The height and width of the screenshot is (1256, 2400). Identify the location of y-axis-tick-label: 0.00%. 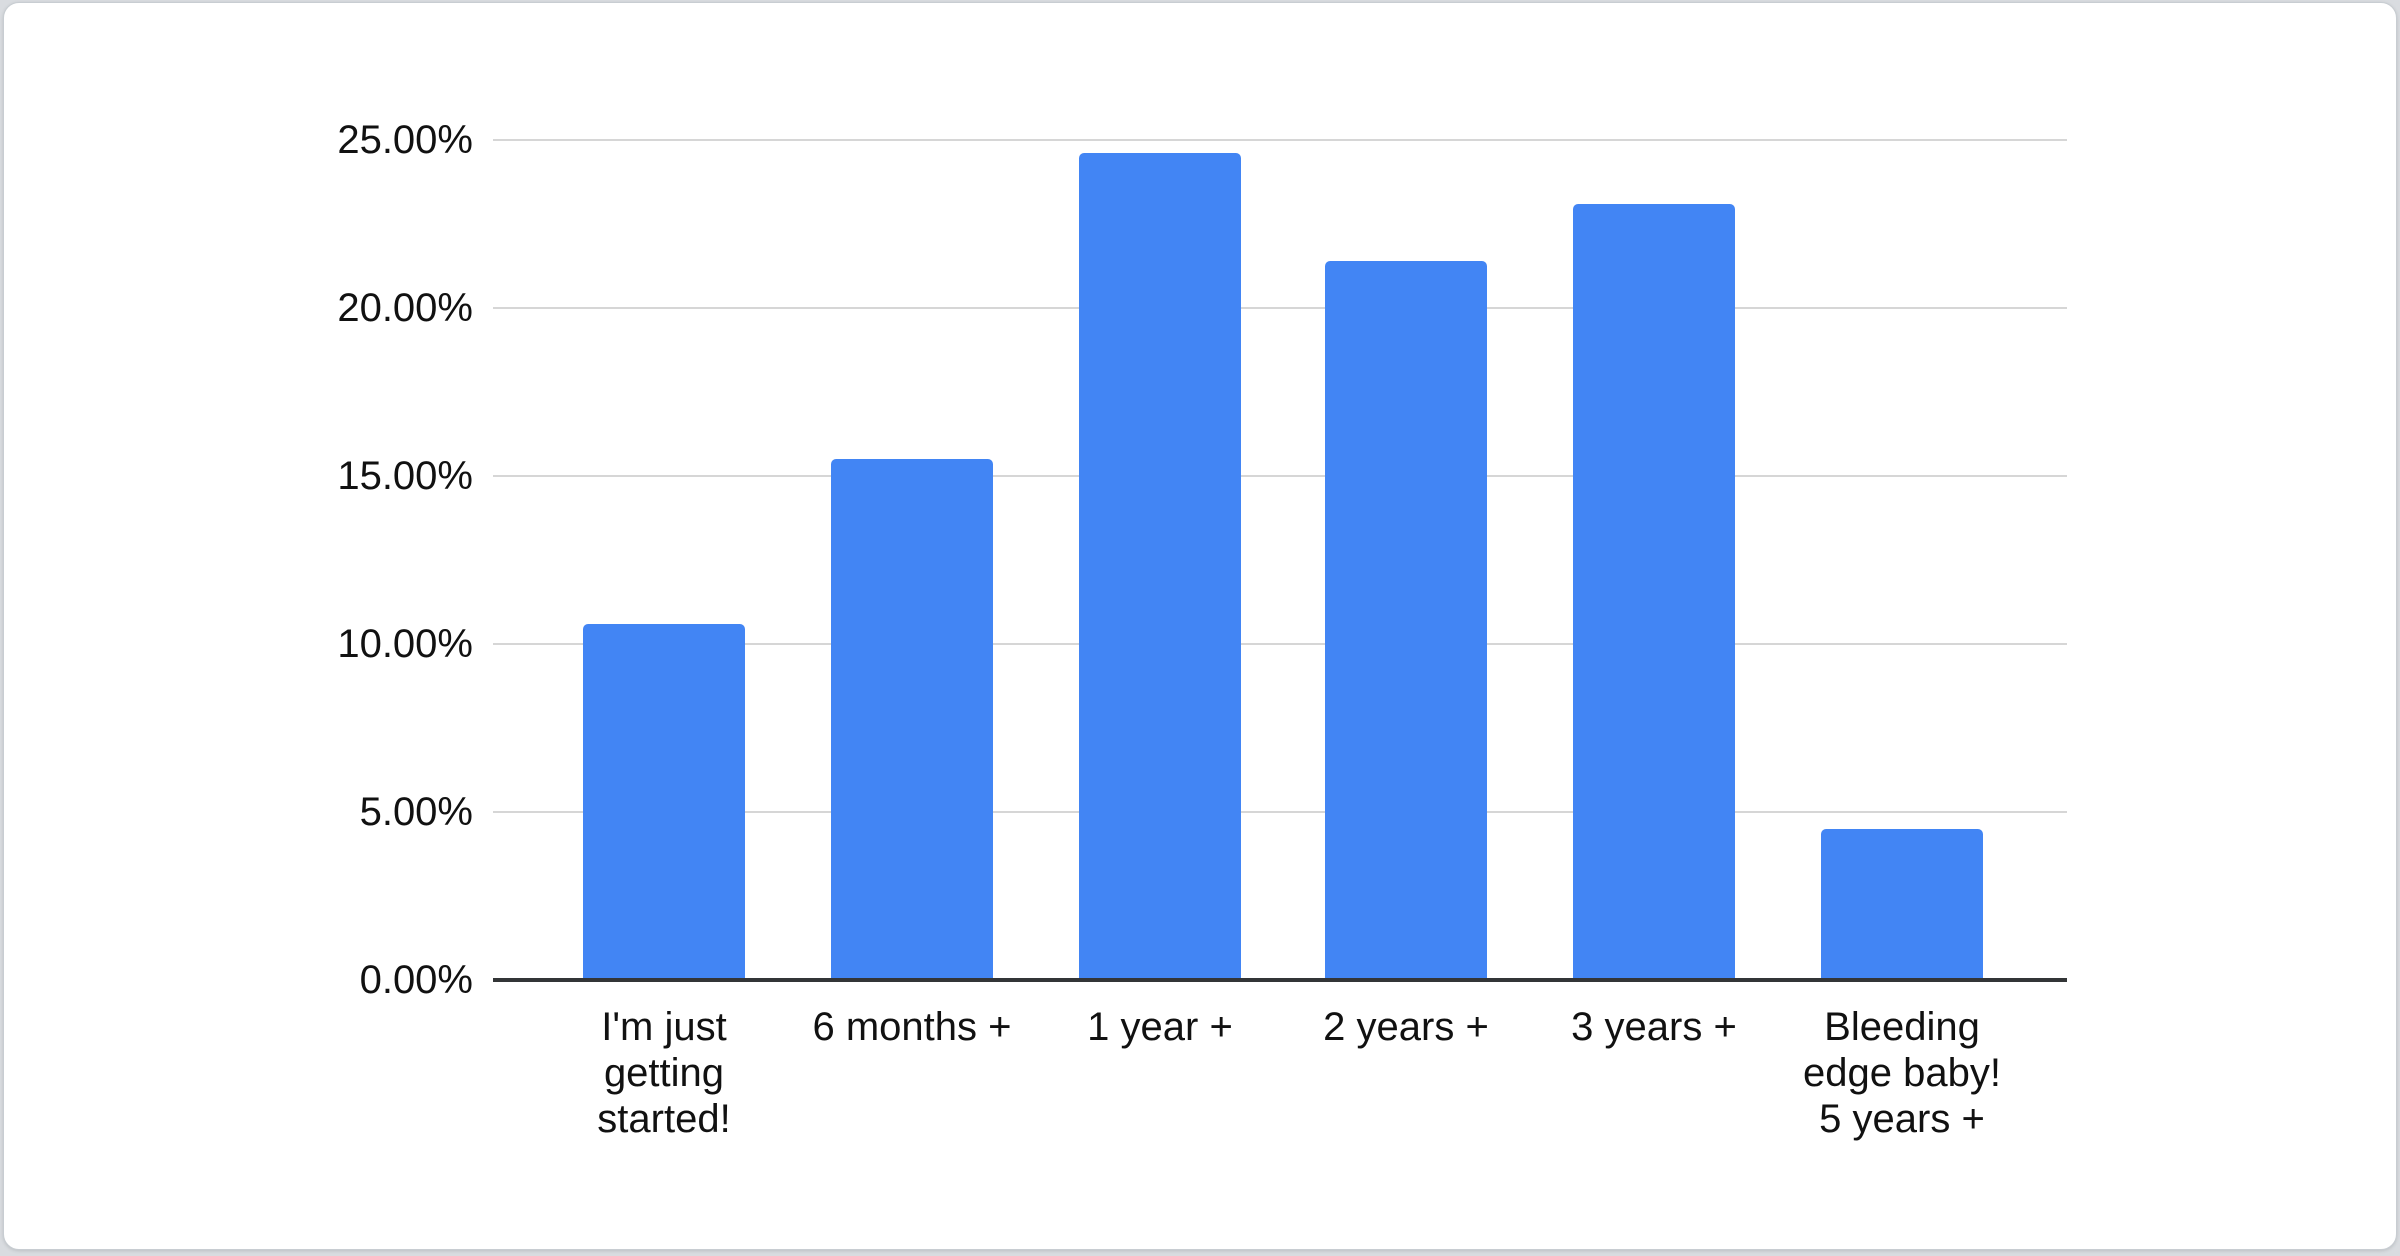
(416, 980).